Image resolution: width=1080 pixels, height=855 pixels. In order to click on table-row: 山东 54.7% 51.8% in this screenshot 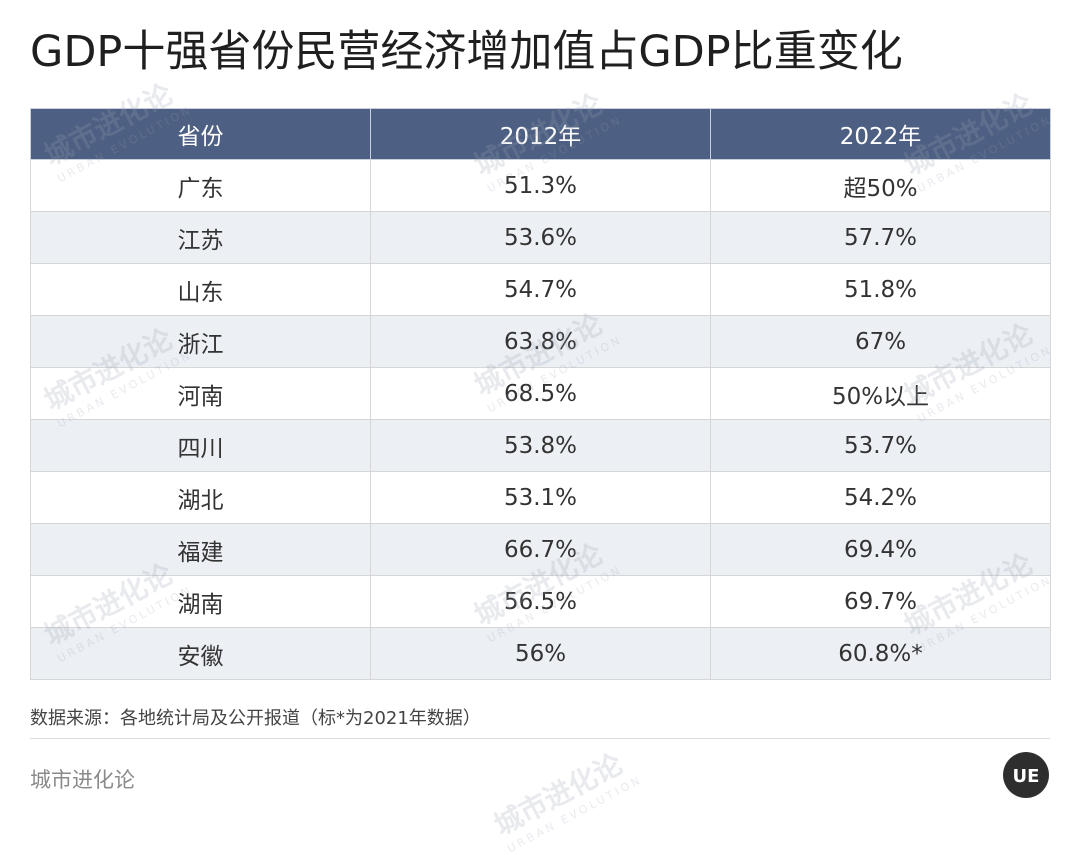, I will do `click(540, 289)`.